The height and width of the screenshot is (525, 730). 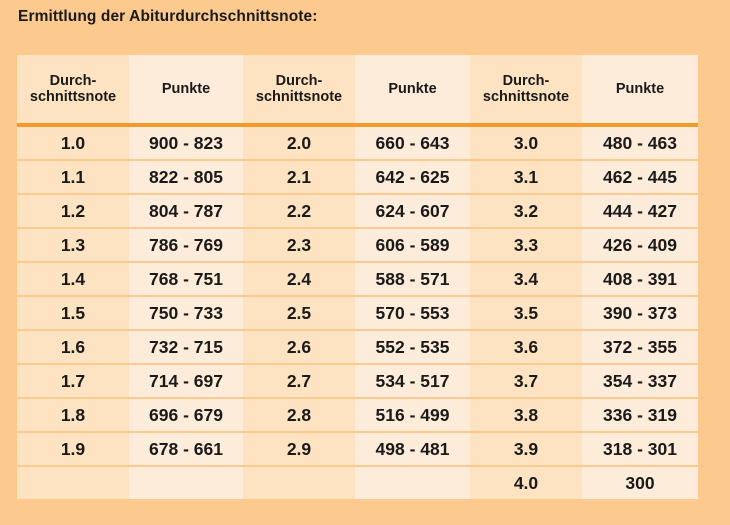 I want to click on table-row: 1.7 714 - 697 2.7 534 - 517 3.7 354 - 337, so click(x=357, y=382).